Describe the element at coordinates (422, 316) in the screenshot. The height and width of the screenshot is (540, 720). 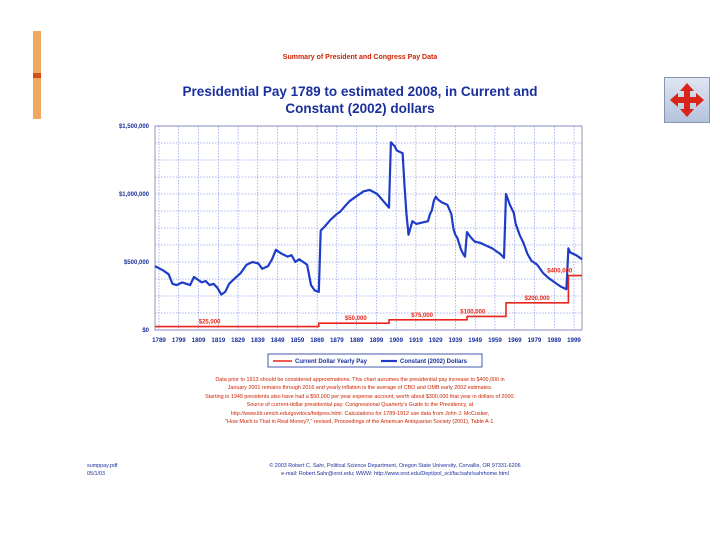
I see `data-label: $75,000` at that location.